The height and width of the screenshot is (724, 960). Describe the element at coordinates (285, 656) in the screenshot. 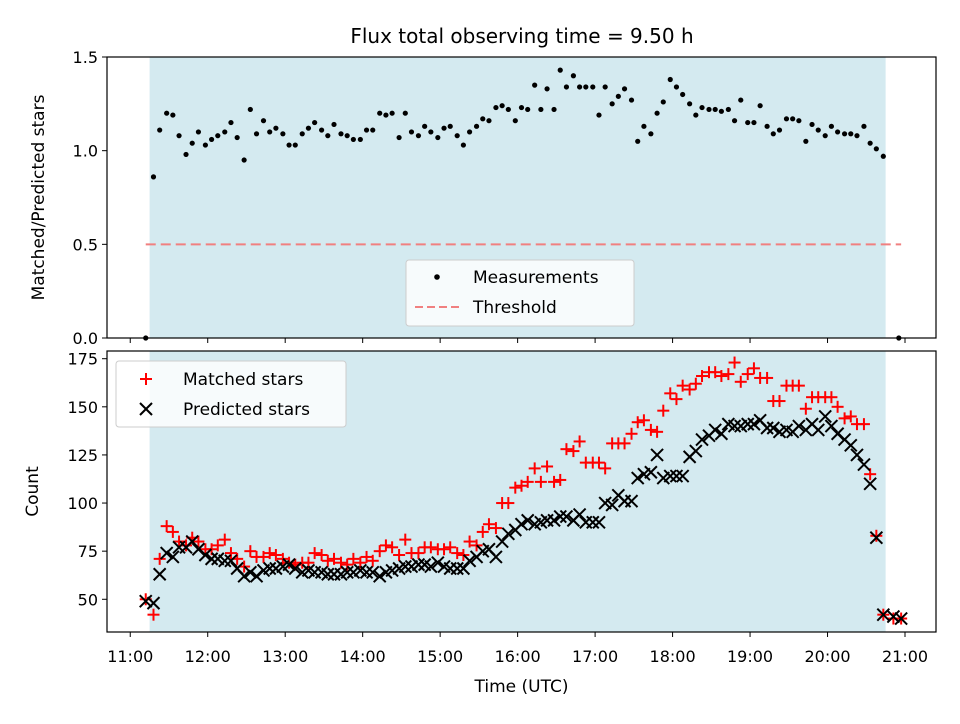

I see `x-tick-label: 13:00` at that location.